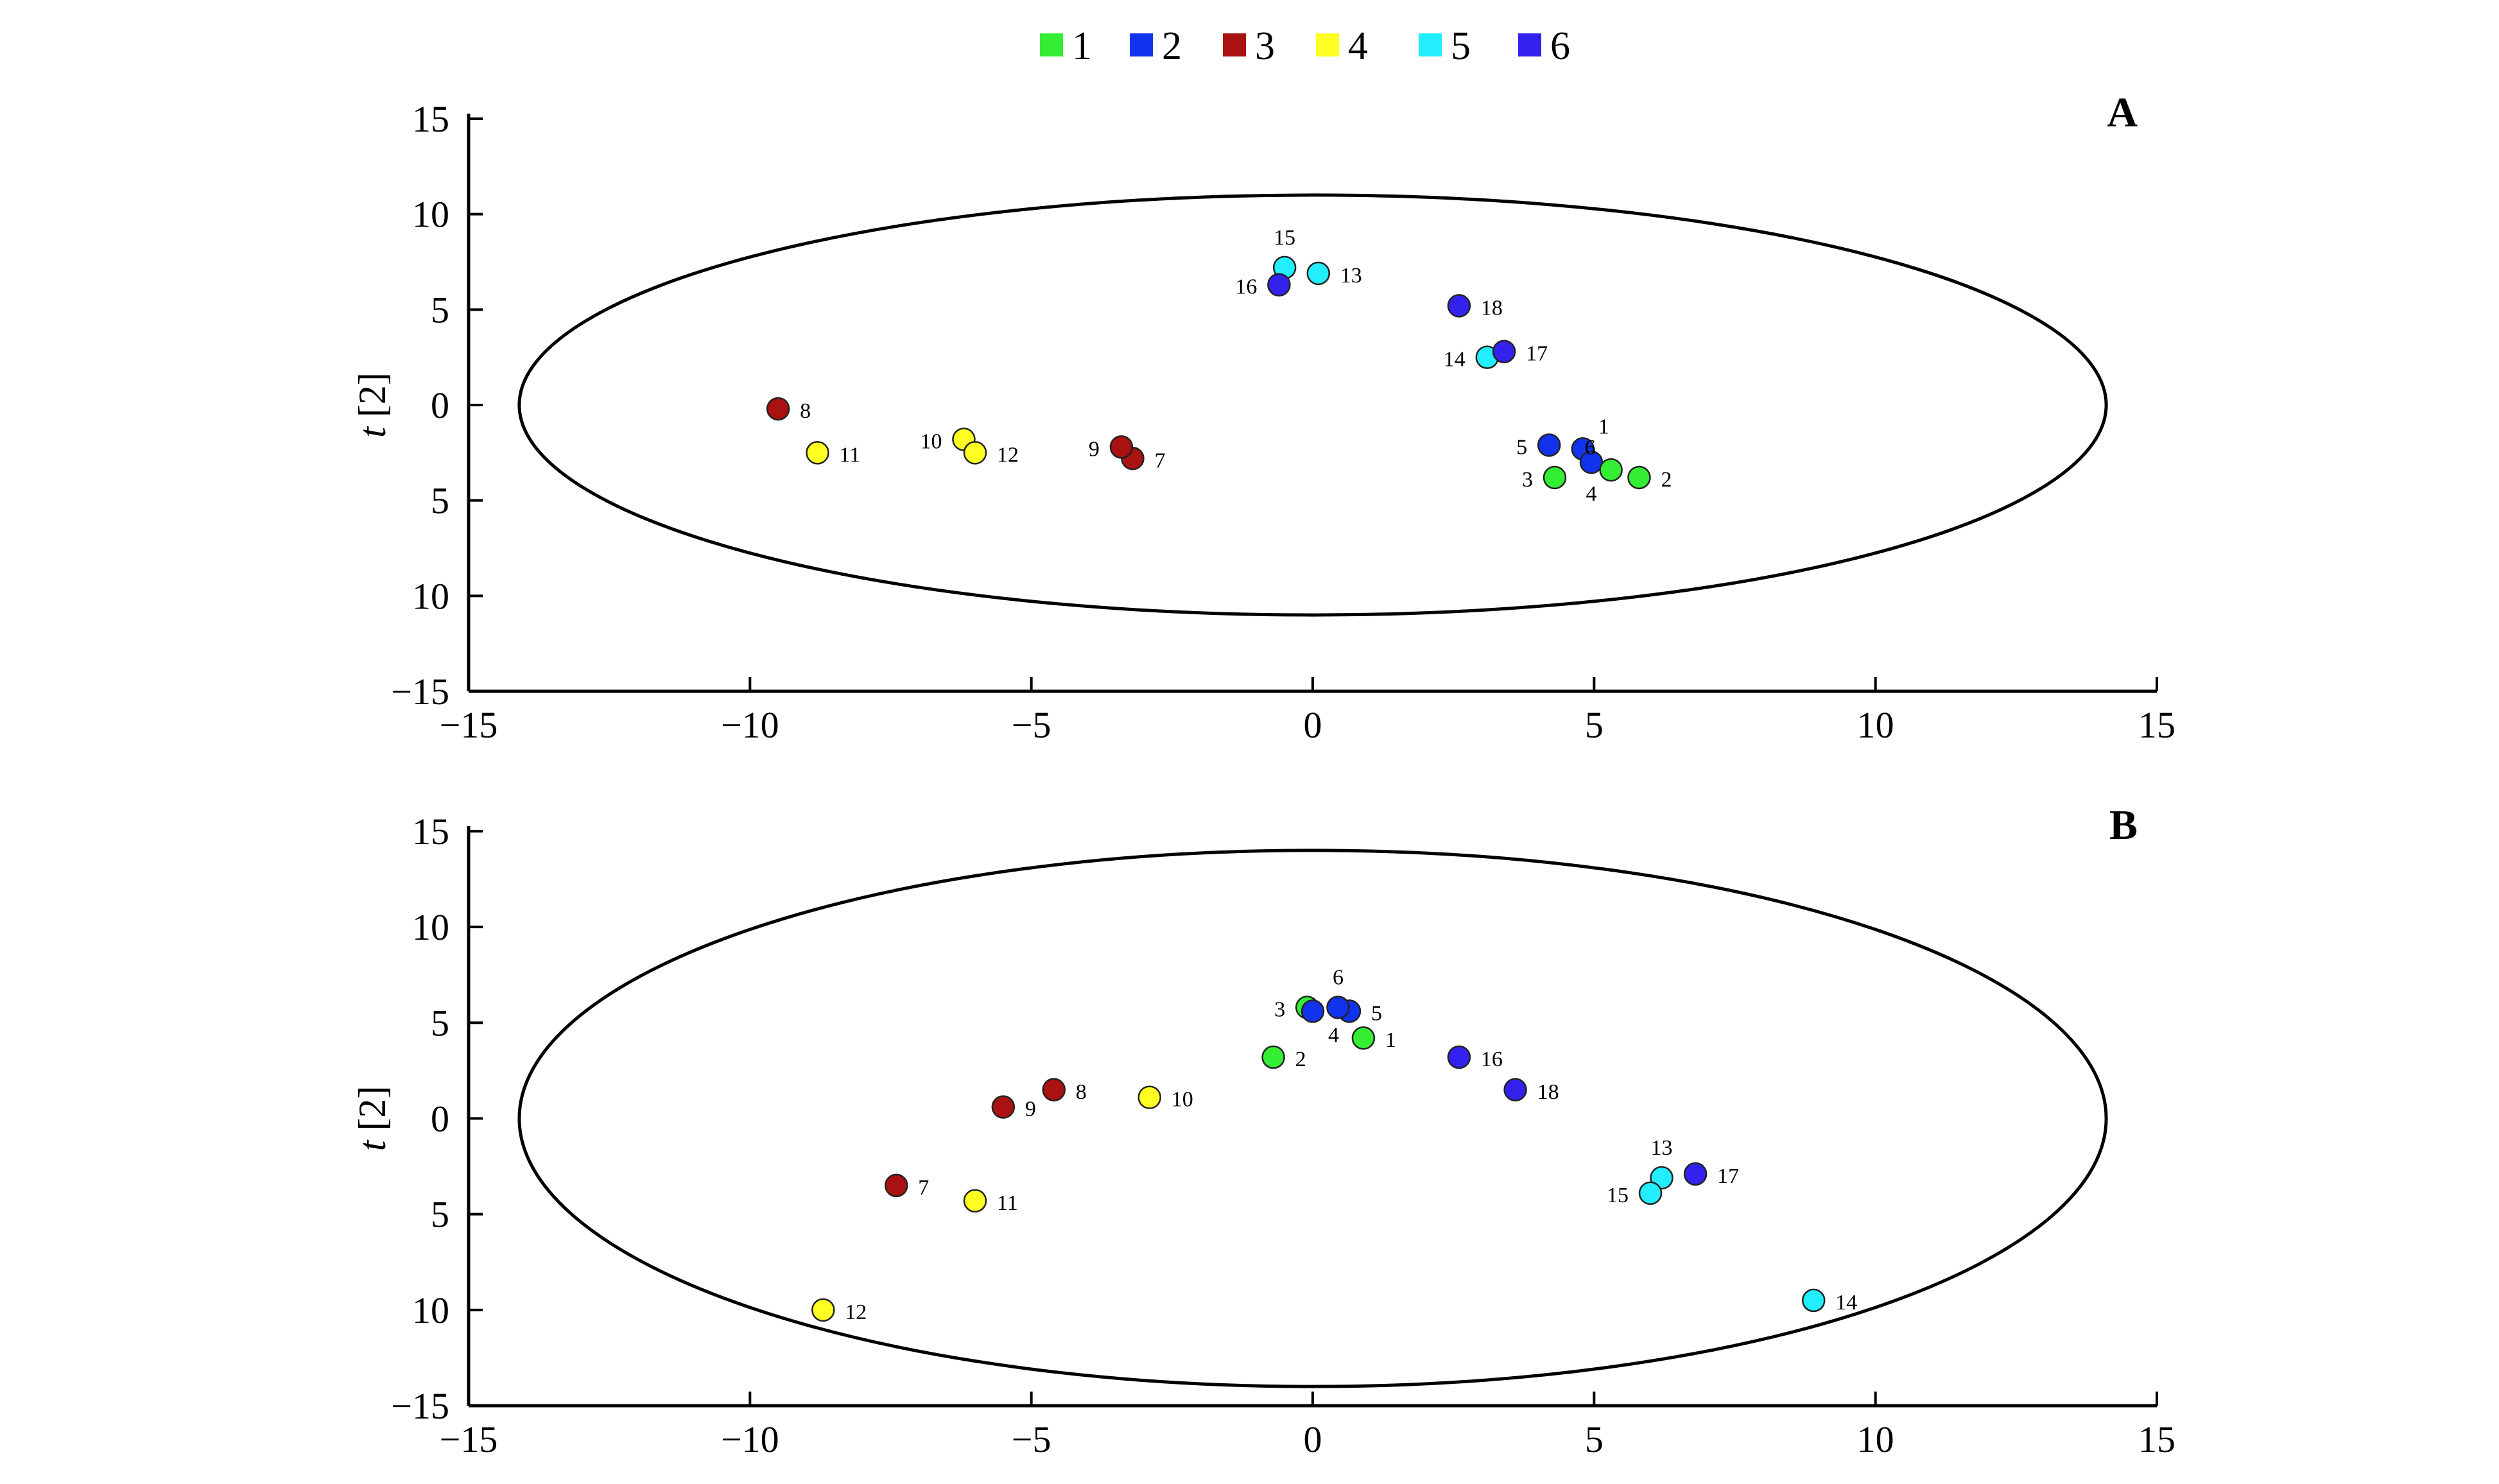 The image size is (2499, 1484). I want to click on panel-letter: B, so click(2124, 825).